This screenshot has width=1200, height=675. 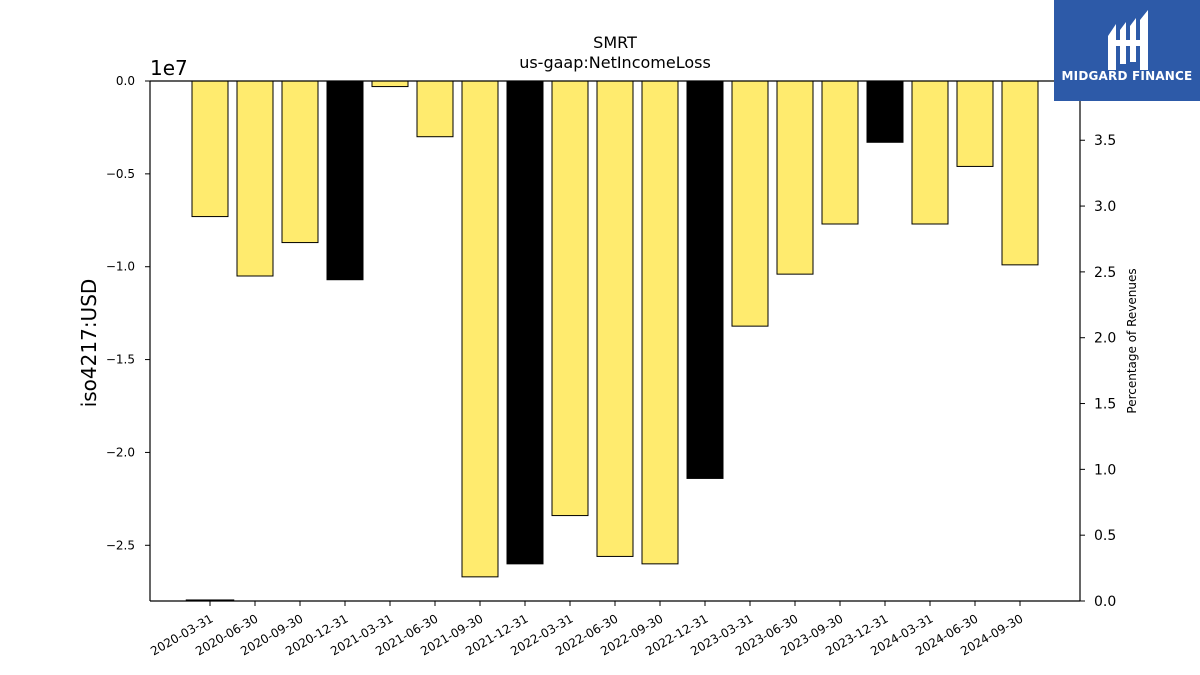 I want to click on y-offset-label: 1e7, so click(x=169, y=68).